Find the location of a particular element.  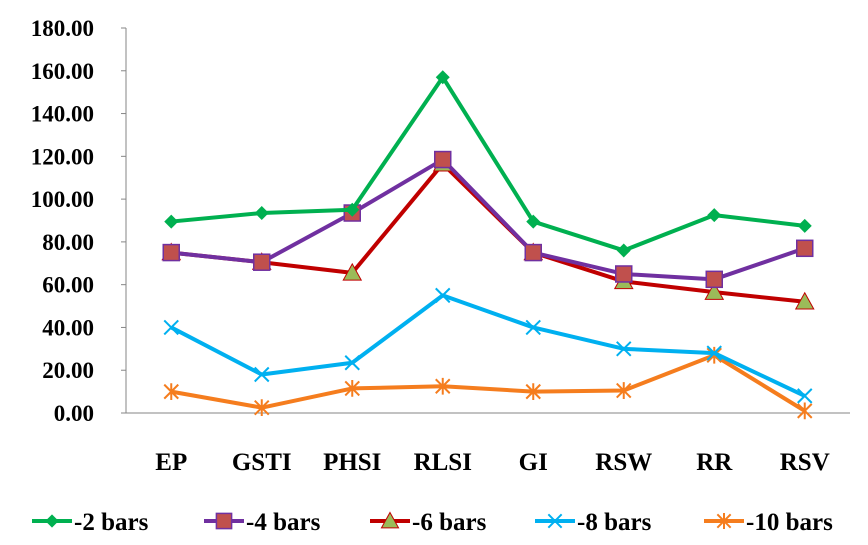

legend-item: -8 bars is located at coordinates (593, 522).